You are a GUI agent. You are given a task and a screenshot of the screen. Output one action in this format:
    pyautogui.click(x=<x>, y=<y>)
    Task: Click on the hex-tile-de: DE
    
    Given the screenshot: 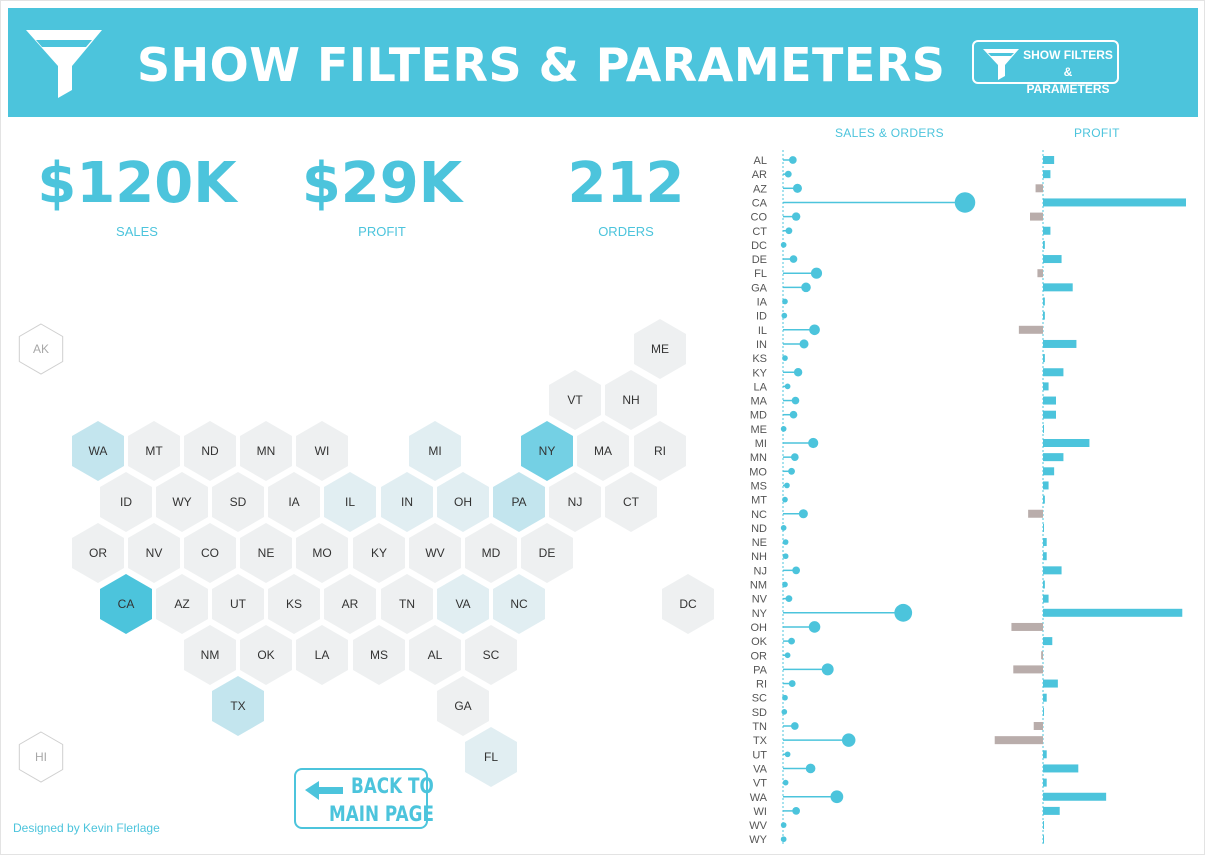 What is the action you would take?
    pyautogui.click(x=547, y=553)
    